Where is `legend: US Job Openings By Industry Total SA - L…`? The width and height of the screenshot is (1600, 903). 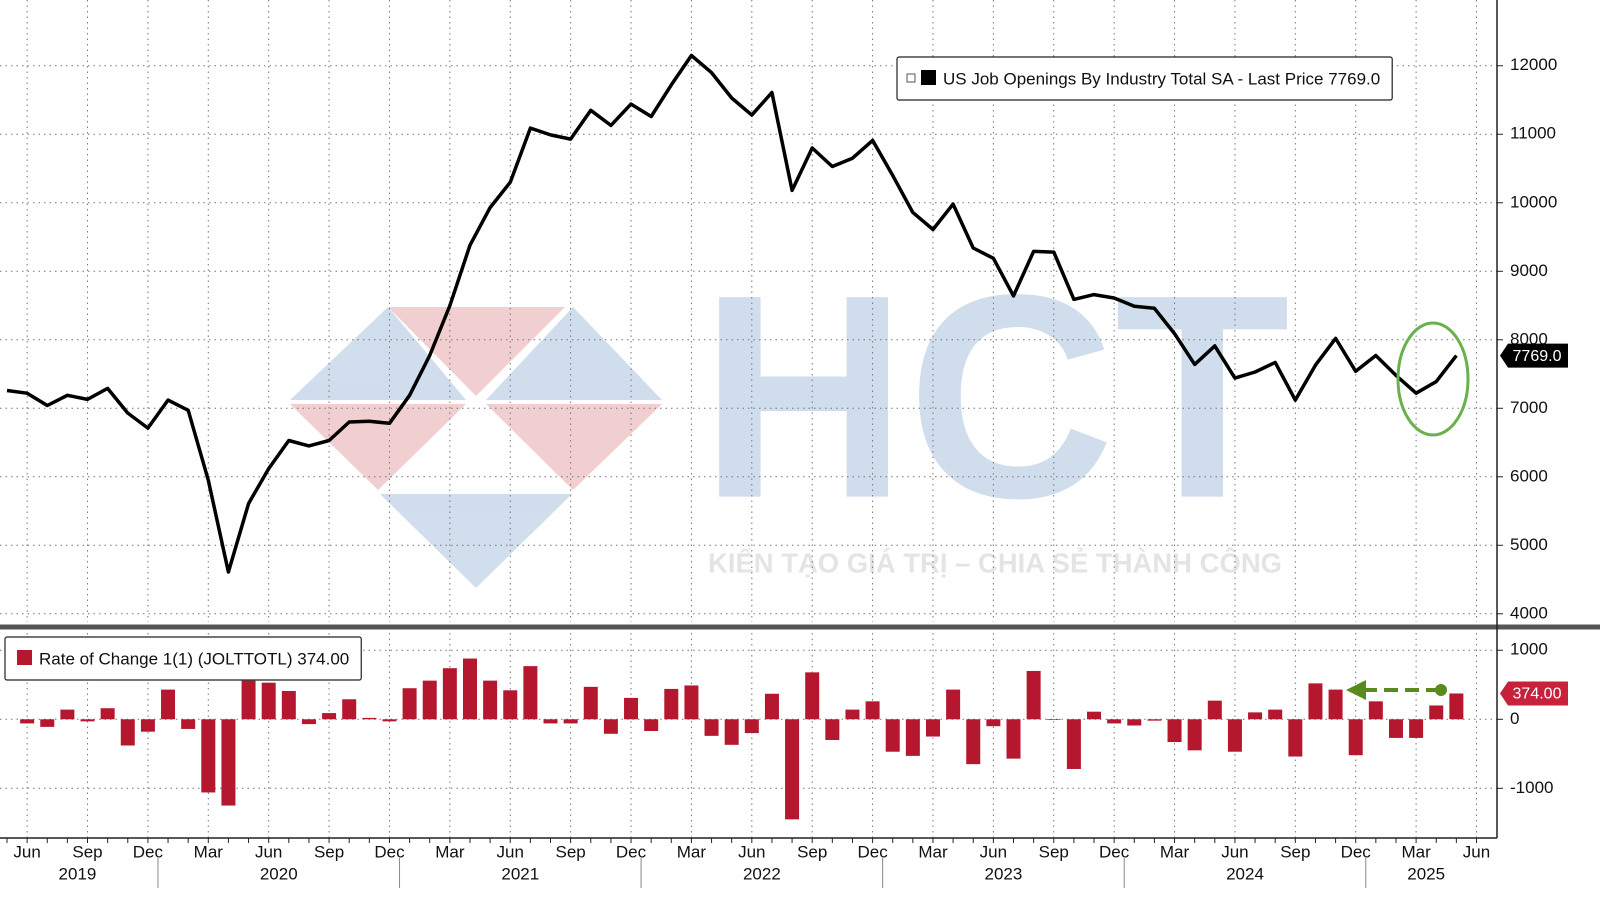
legend: US Job Openings By Industry Total SA - L… is located at coordinates (1144, 78).